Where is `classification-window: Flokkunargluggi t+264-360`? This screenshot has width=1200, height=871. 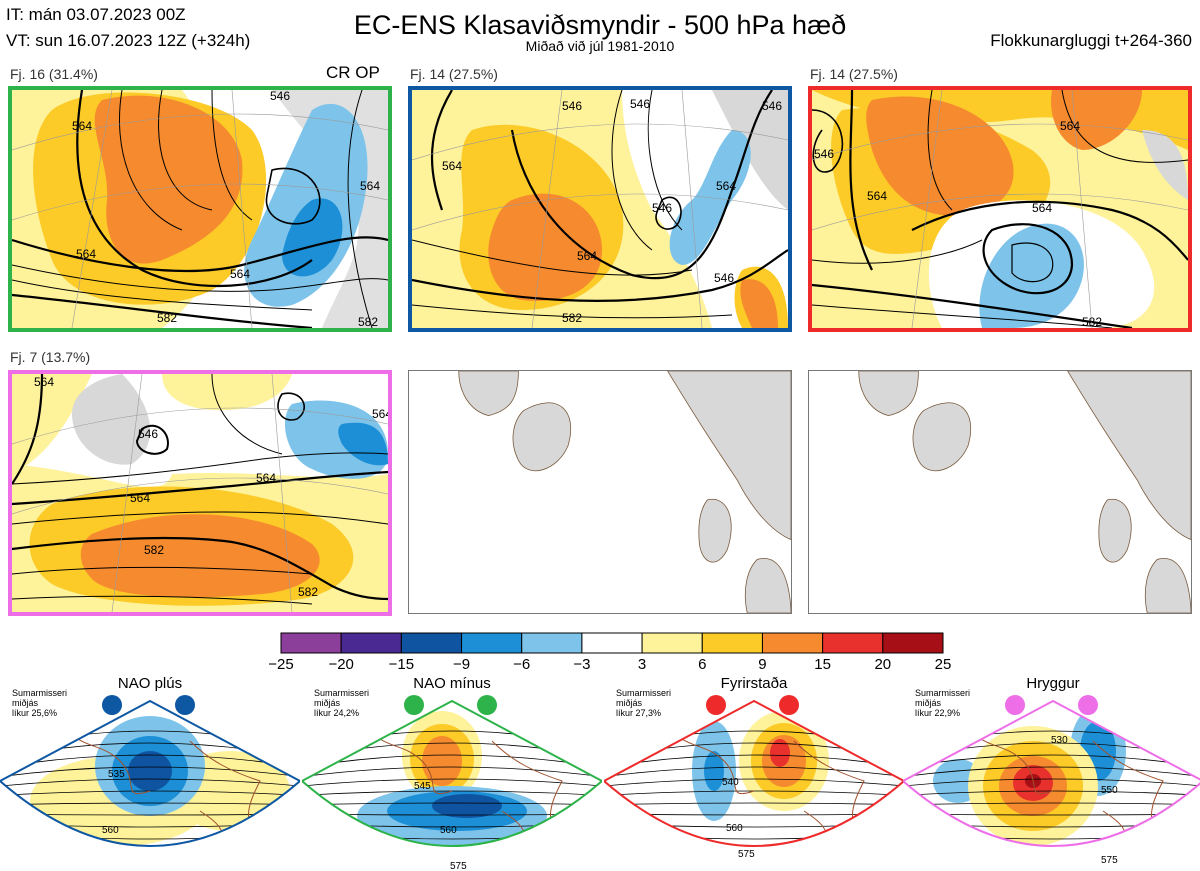
classification-window: Flokkunargluggi t+264-360 is located at coordinates (1091, 40).